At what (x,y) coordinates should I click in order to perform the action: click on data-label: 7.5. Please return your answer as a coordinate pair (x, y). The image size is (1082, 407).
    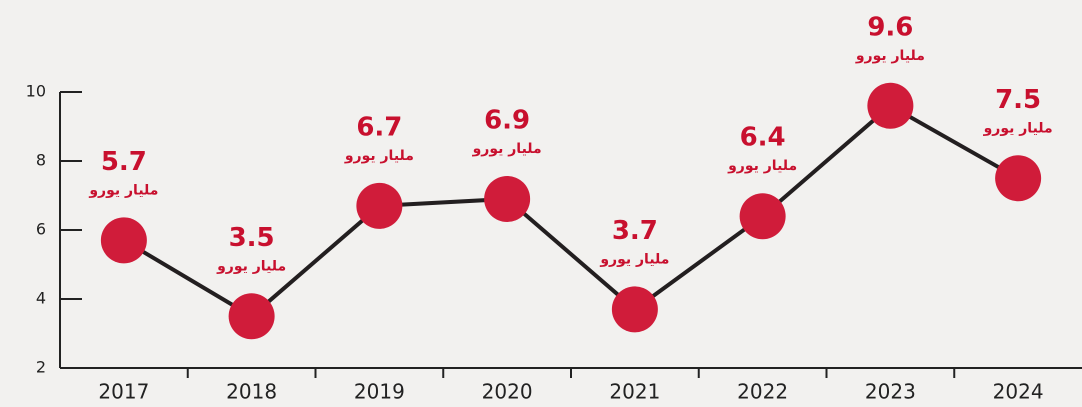
    Looking at the image, I should click on (1018, 100).